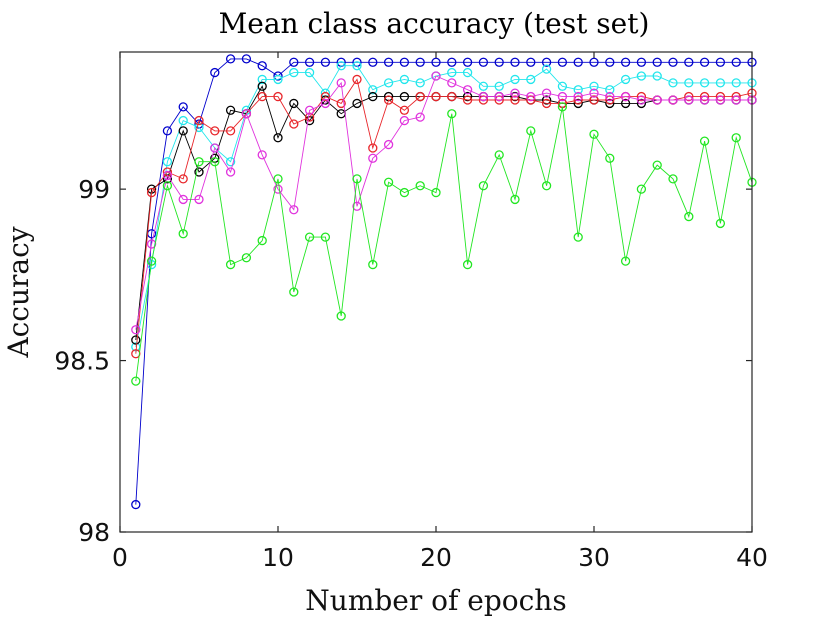  I want to click on x-tick-label: 20, so click(436, 557).